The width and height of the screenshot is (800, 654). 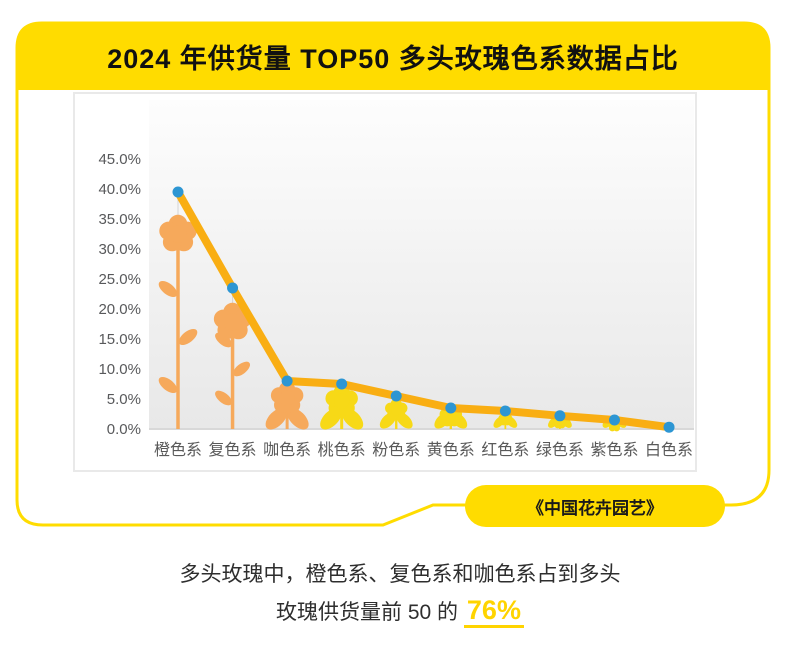 What do you see at coordinates (614, 450) in the screenshot?
I see `x-axis-category-label: 紫色系` at bounding box center [614, 450].